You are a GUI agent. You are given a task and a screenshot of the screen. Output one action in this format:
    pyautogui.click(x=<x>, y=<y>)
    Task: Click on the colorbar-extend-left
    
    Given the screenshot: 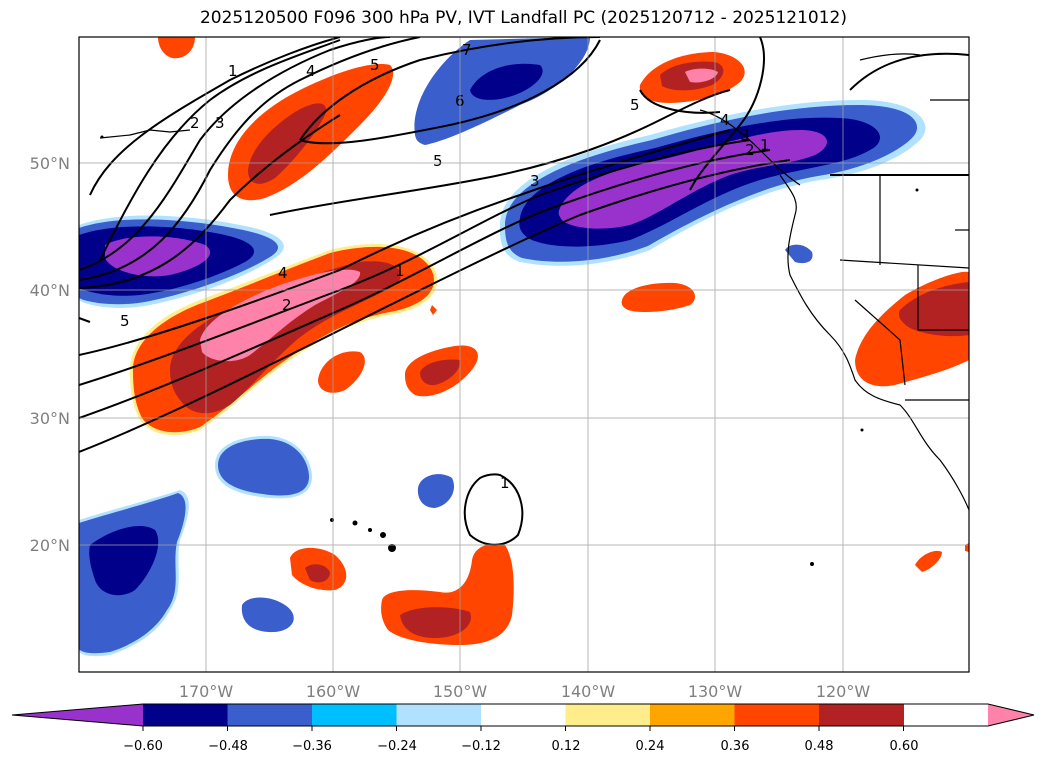 What is the action you would take?
    pyautogui.click(x=77, y=715)
    